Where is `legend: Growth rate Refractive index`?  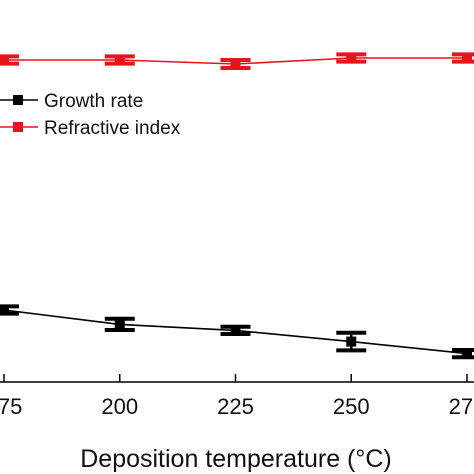 legend: Growth rate Refractive index is located at coordinates (90, 115).